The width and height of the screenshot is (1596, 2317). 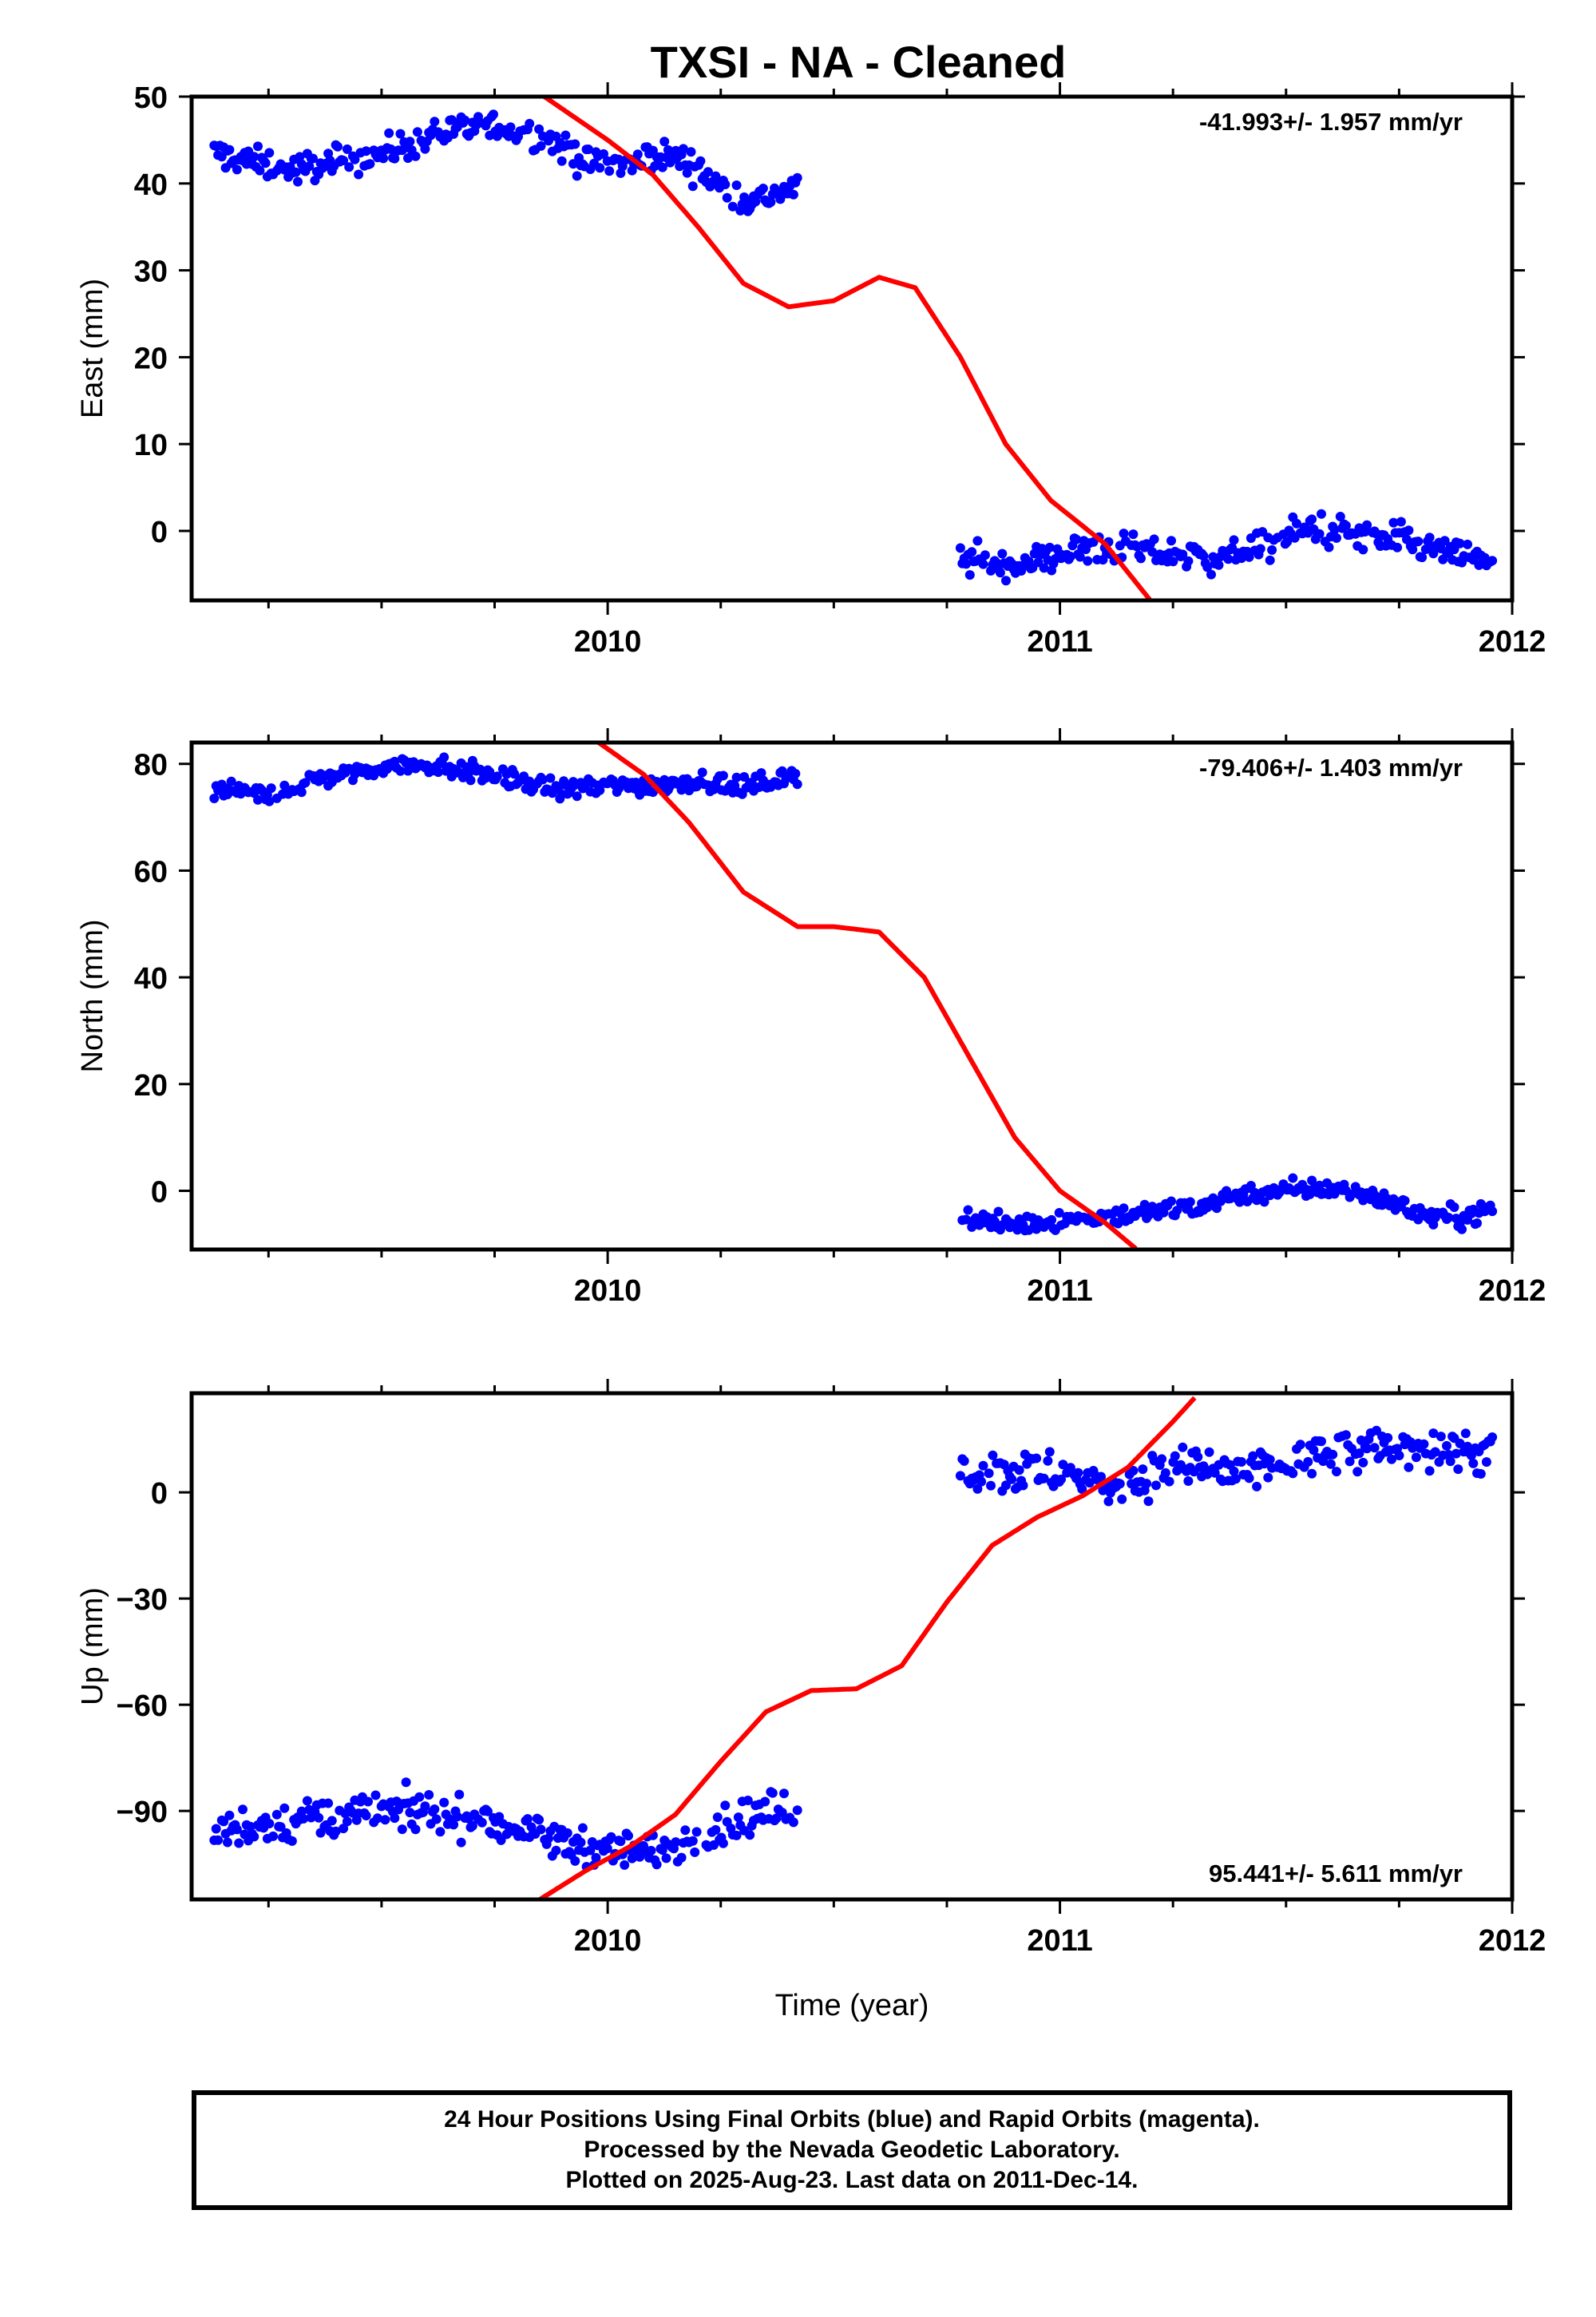 I want to click on x-tick-label: 2010, so click(x=608, y=1941).